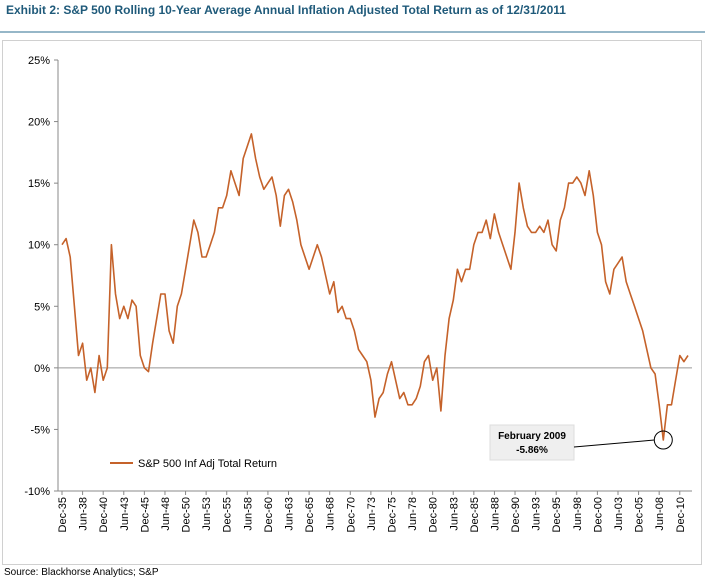  I want to click on annotation-leader, so click(614, 443).